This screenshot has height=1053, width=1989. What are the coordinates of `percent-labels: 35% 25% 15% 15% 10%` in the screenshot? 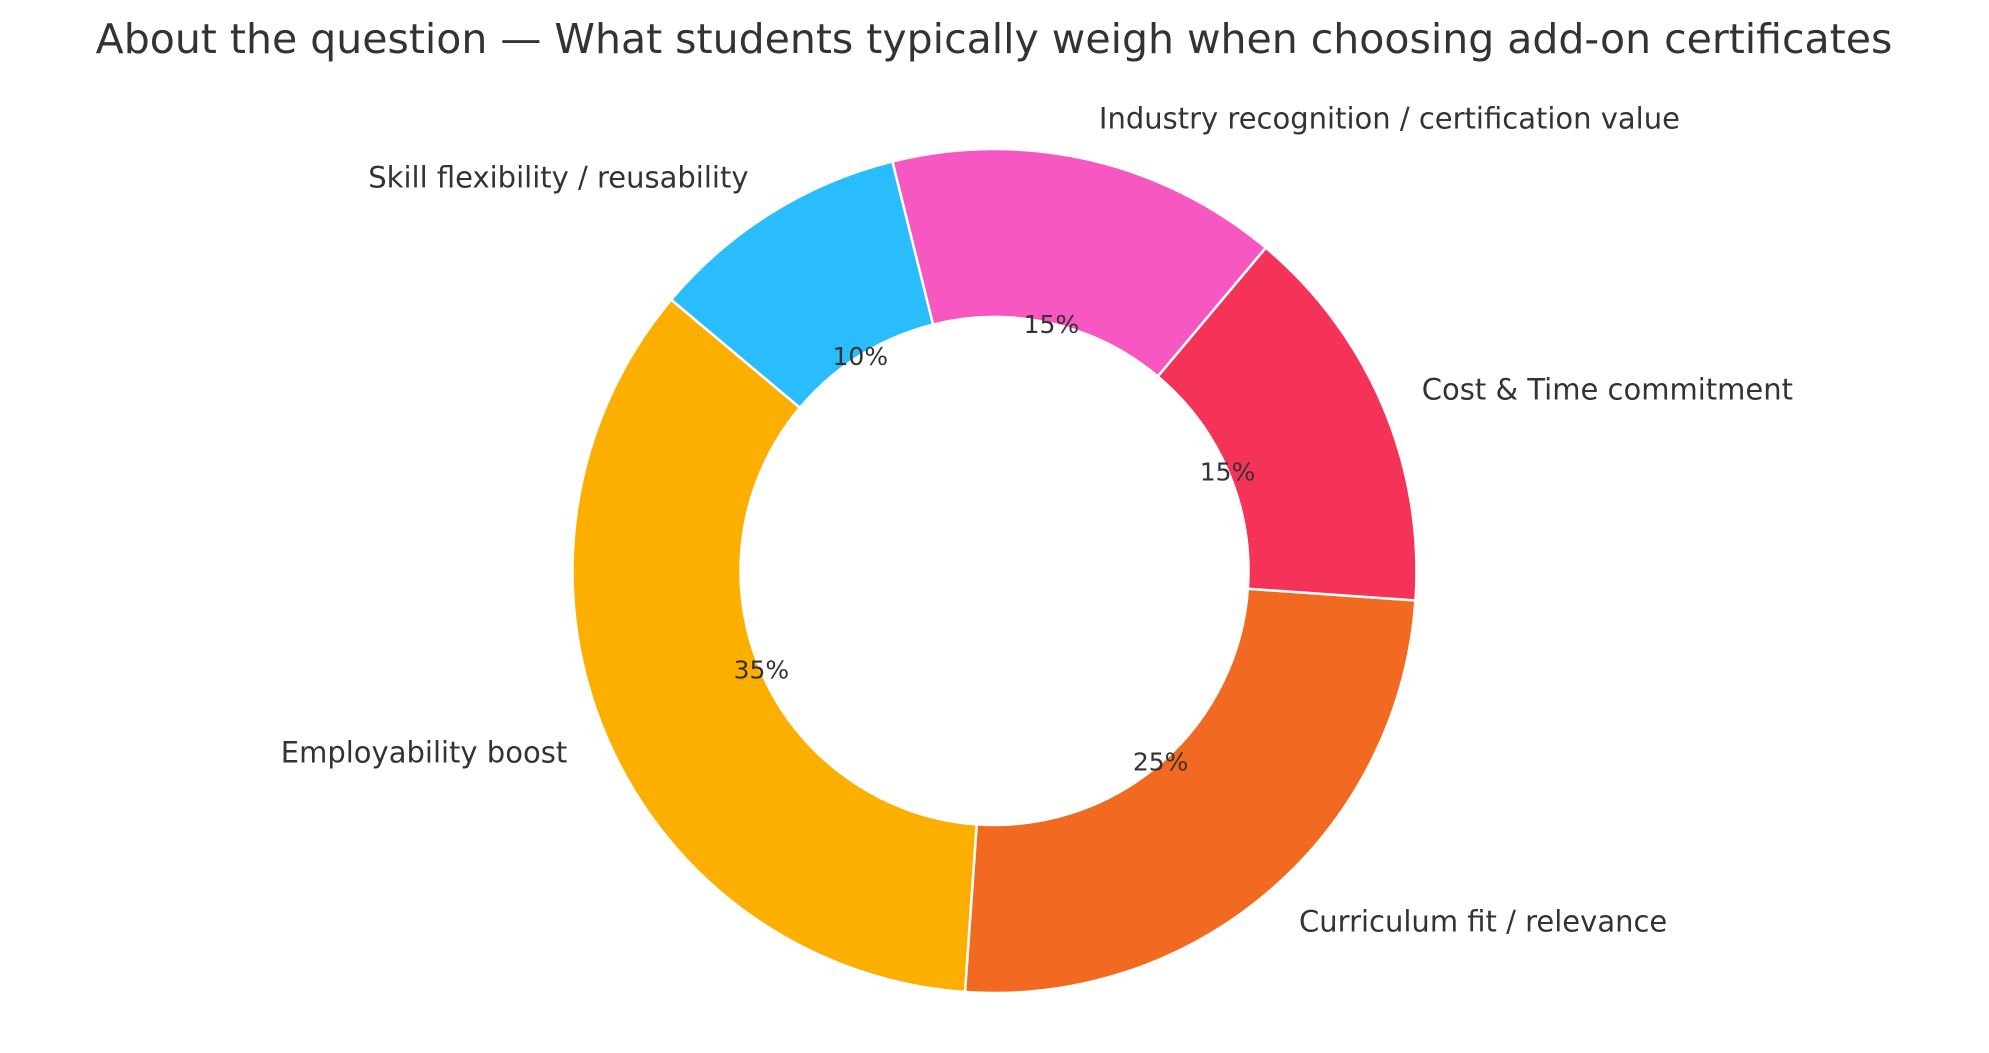 It's located at (995, 543).